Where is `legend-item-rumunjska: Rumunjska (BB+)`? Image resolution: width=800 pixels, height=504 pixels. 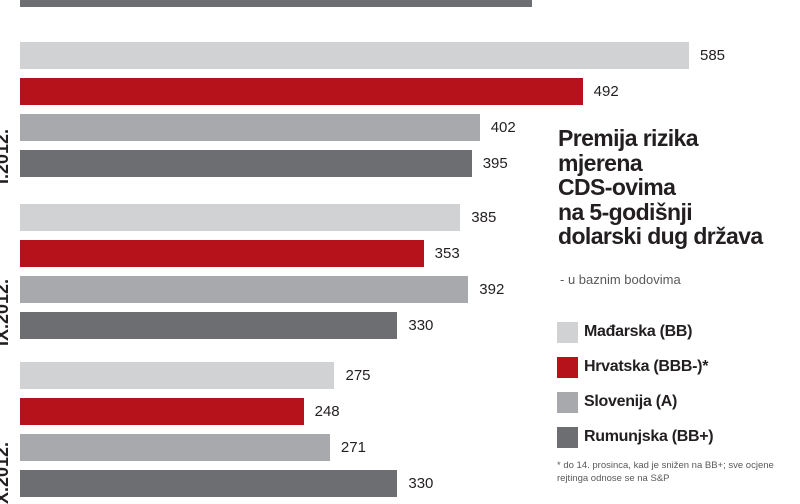
legend-item-rumunjska: Rumunjska (BB+) is located at coordinates (635, 437).